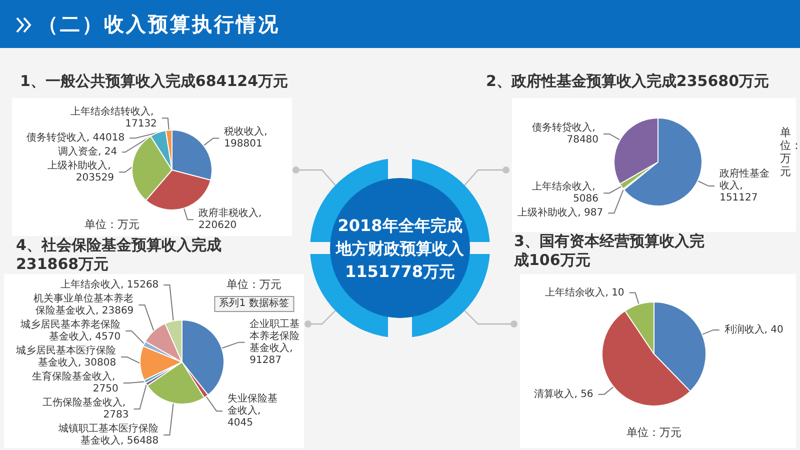 This screenshot has width=800, height=450. I want to click on data-label: 调入资金, 24, so click(88, 152).